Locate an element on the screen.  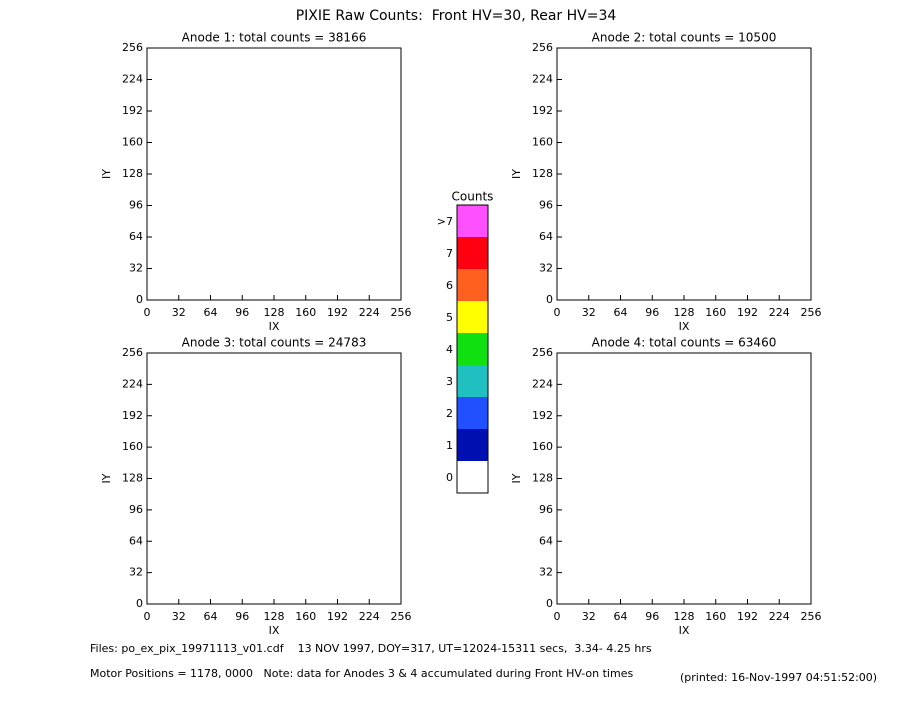
colorbar-frame is located at coordinates (472, 349).